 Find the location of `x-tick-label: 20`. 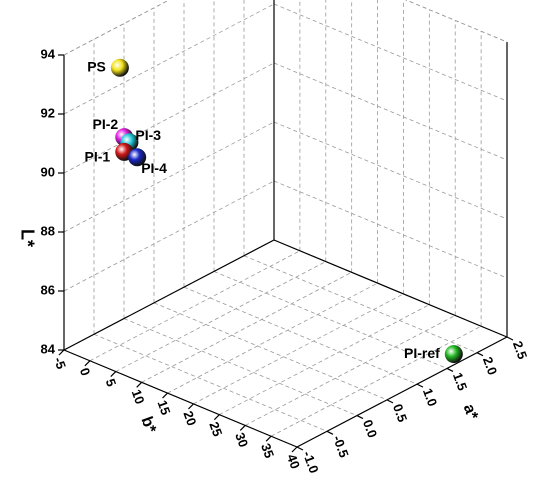

x-tick-label: 20 is located at coordinates (189, 418).